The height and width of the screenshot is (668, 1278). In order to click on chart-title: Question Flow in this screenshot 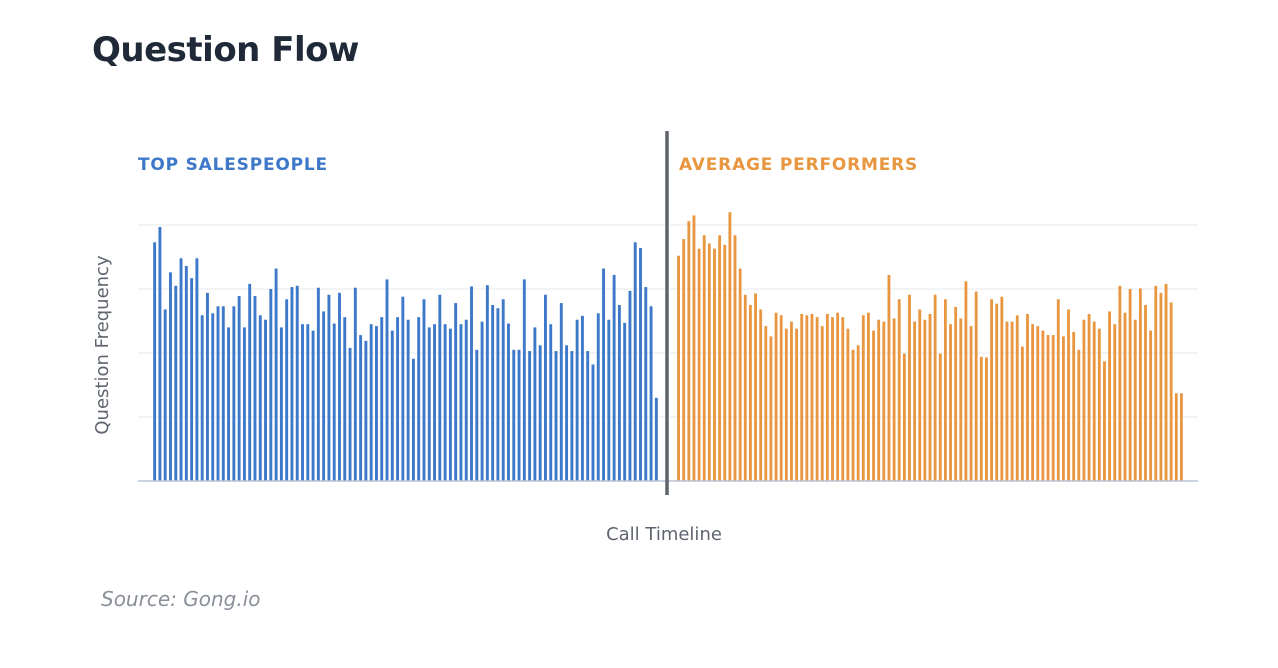, I will do `click(225, 50)`.